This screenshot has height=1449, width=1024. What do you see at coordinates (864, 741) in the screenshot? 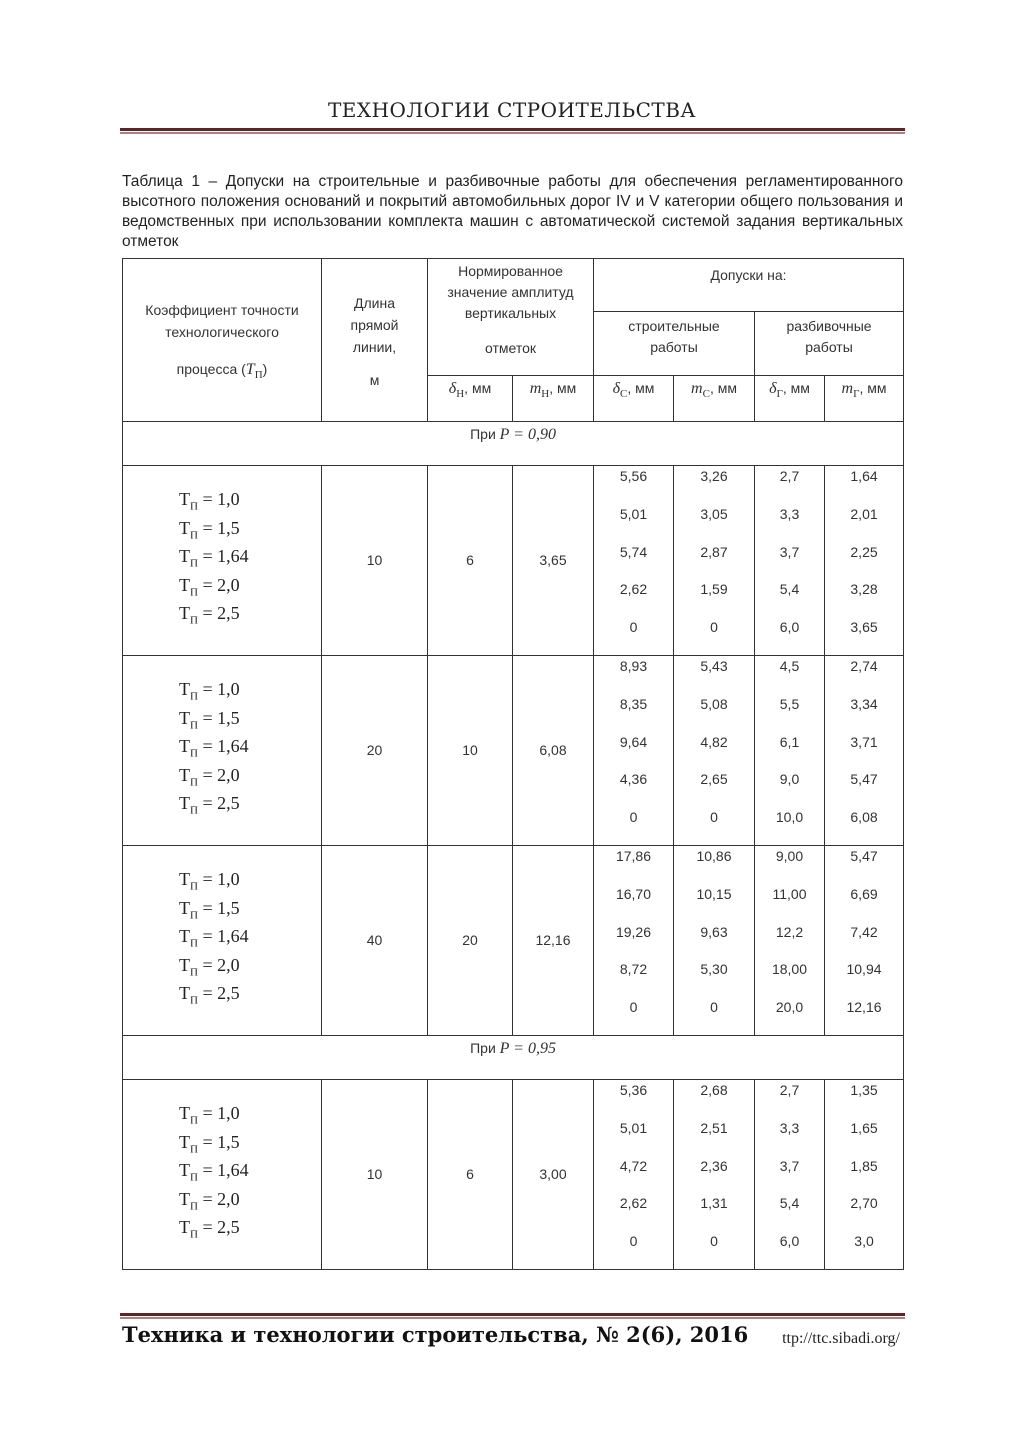
I see `value: 3,71` at bounding box center [864, 741].